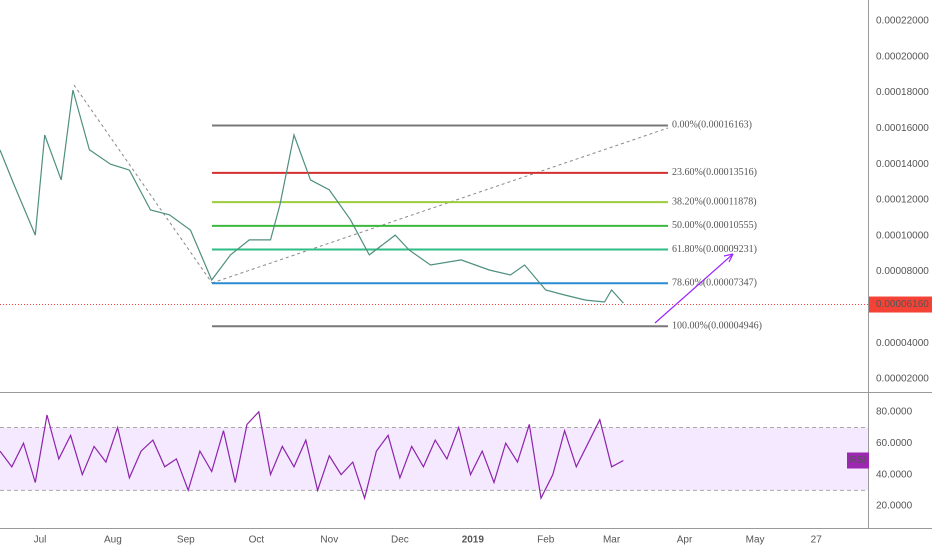 The image size is (932, 550). I want to click on y-tick-label: 60.0000, so click(894, 443).